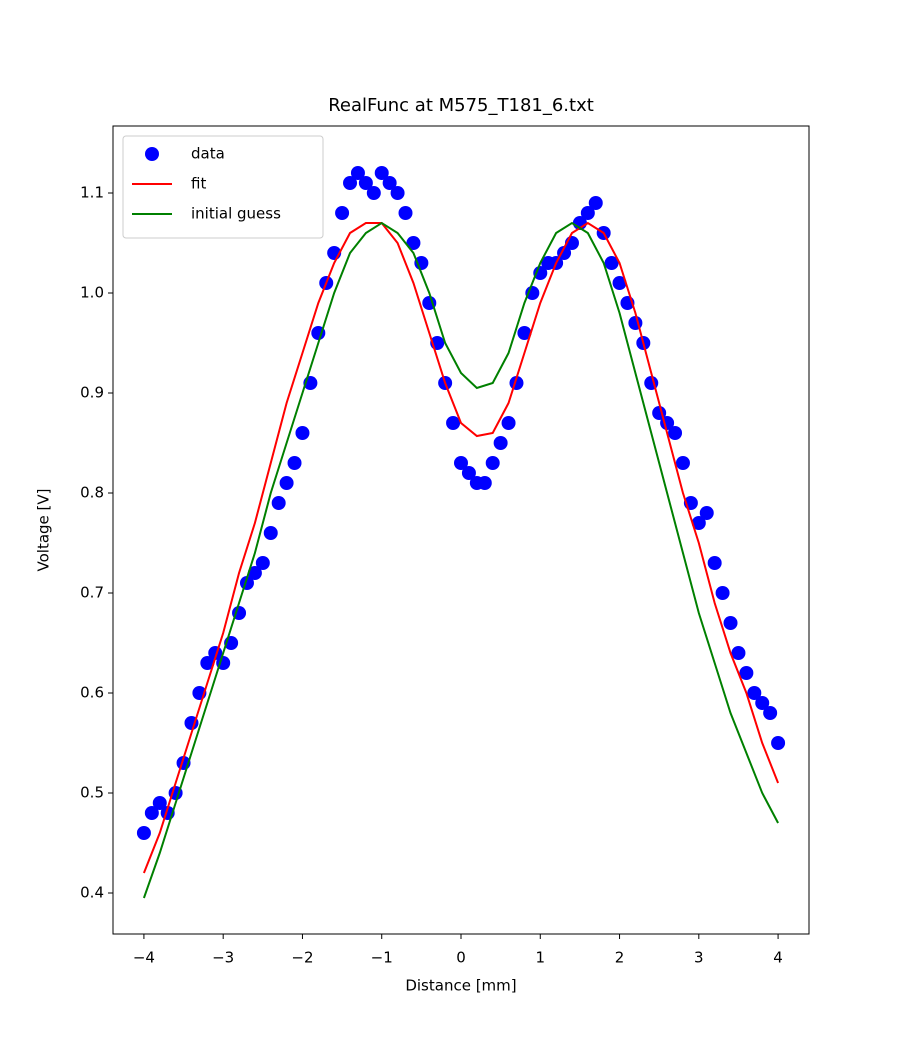  Describe the element at coordinates (92, 293) in the screenshot. I see `y-tick-label: 1.0` at that location.